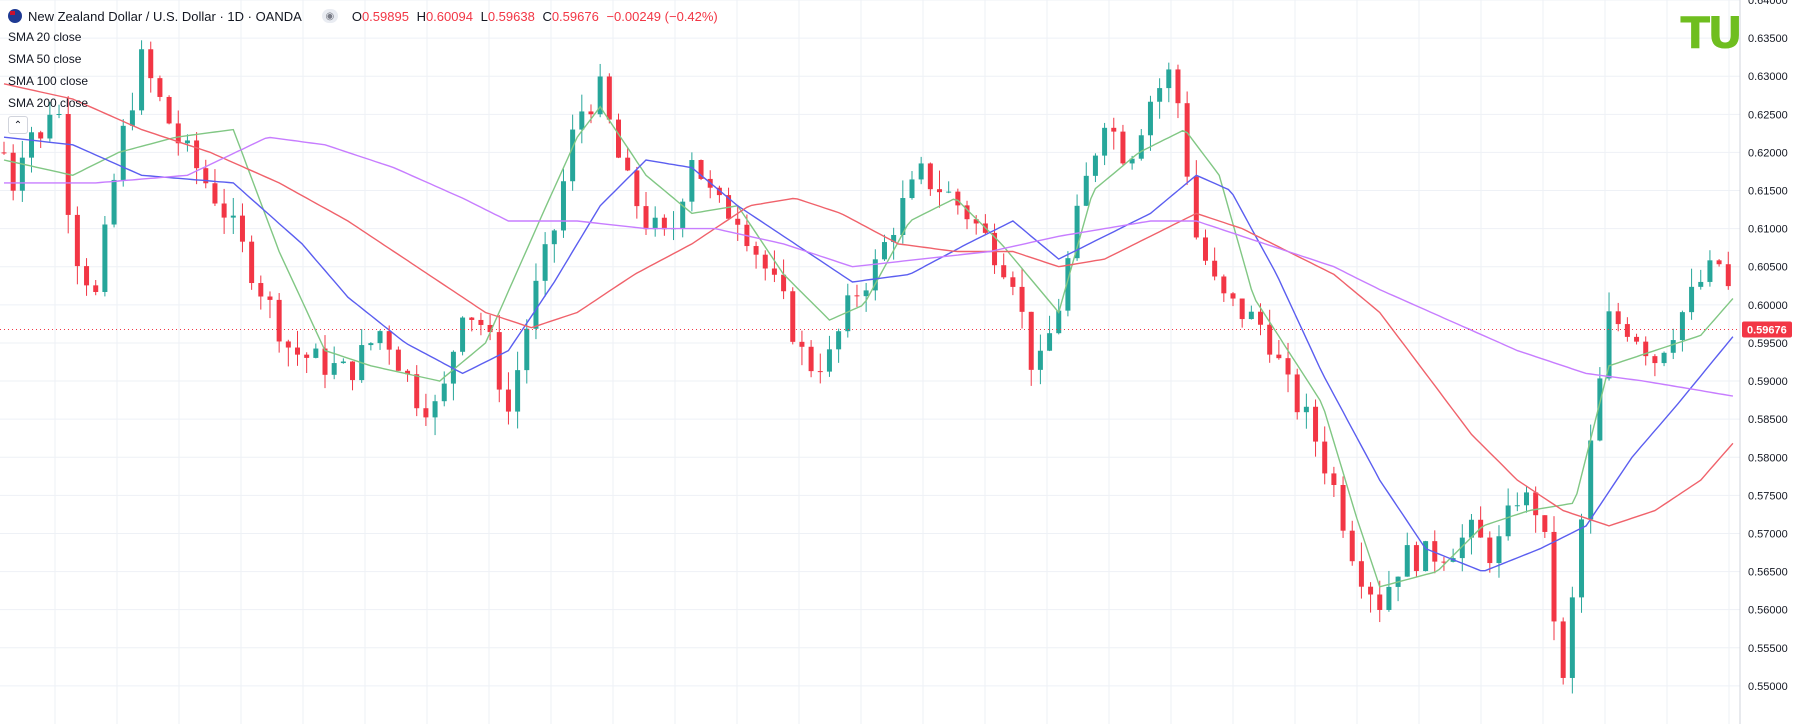 The height and width of the screenshot is (724, 1794). I want to click on eye-icon: ◉, so click(329, 16).